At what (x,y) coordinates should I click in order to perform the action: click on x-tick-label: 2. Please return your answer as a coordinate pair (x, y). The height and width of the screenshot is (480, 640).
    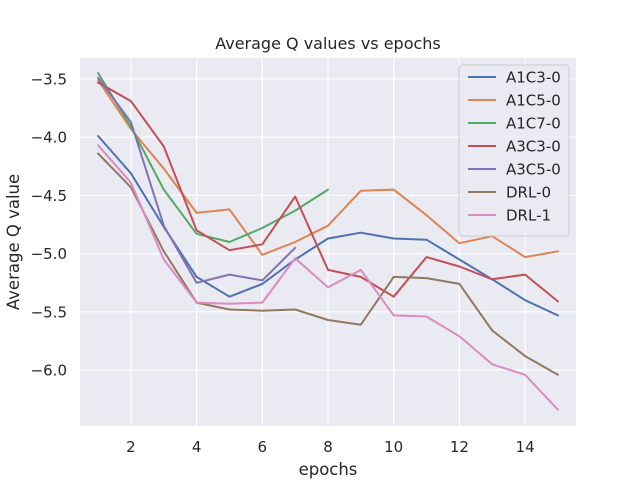
    Looking at the image, I should click on (131, 447).